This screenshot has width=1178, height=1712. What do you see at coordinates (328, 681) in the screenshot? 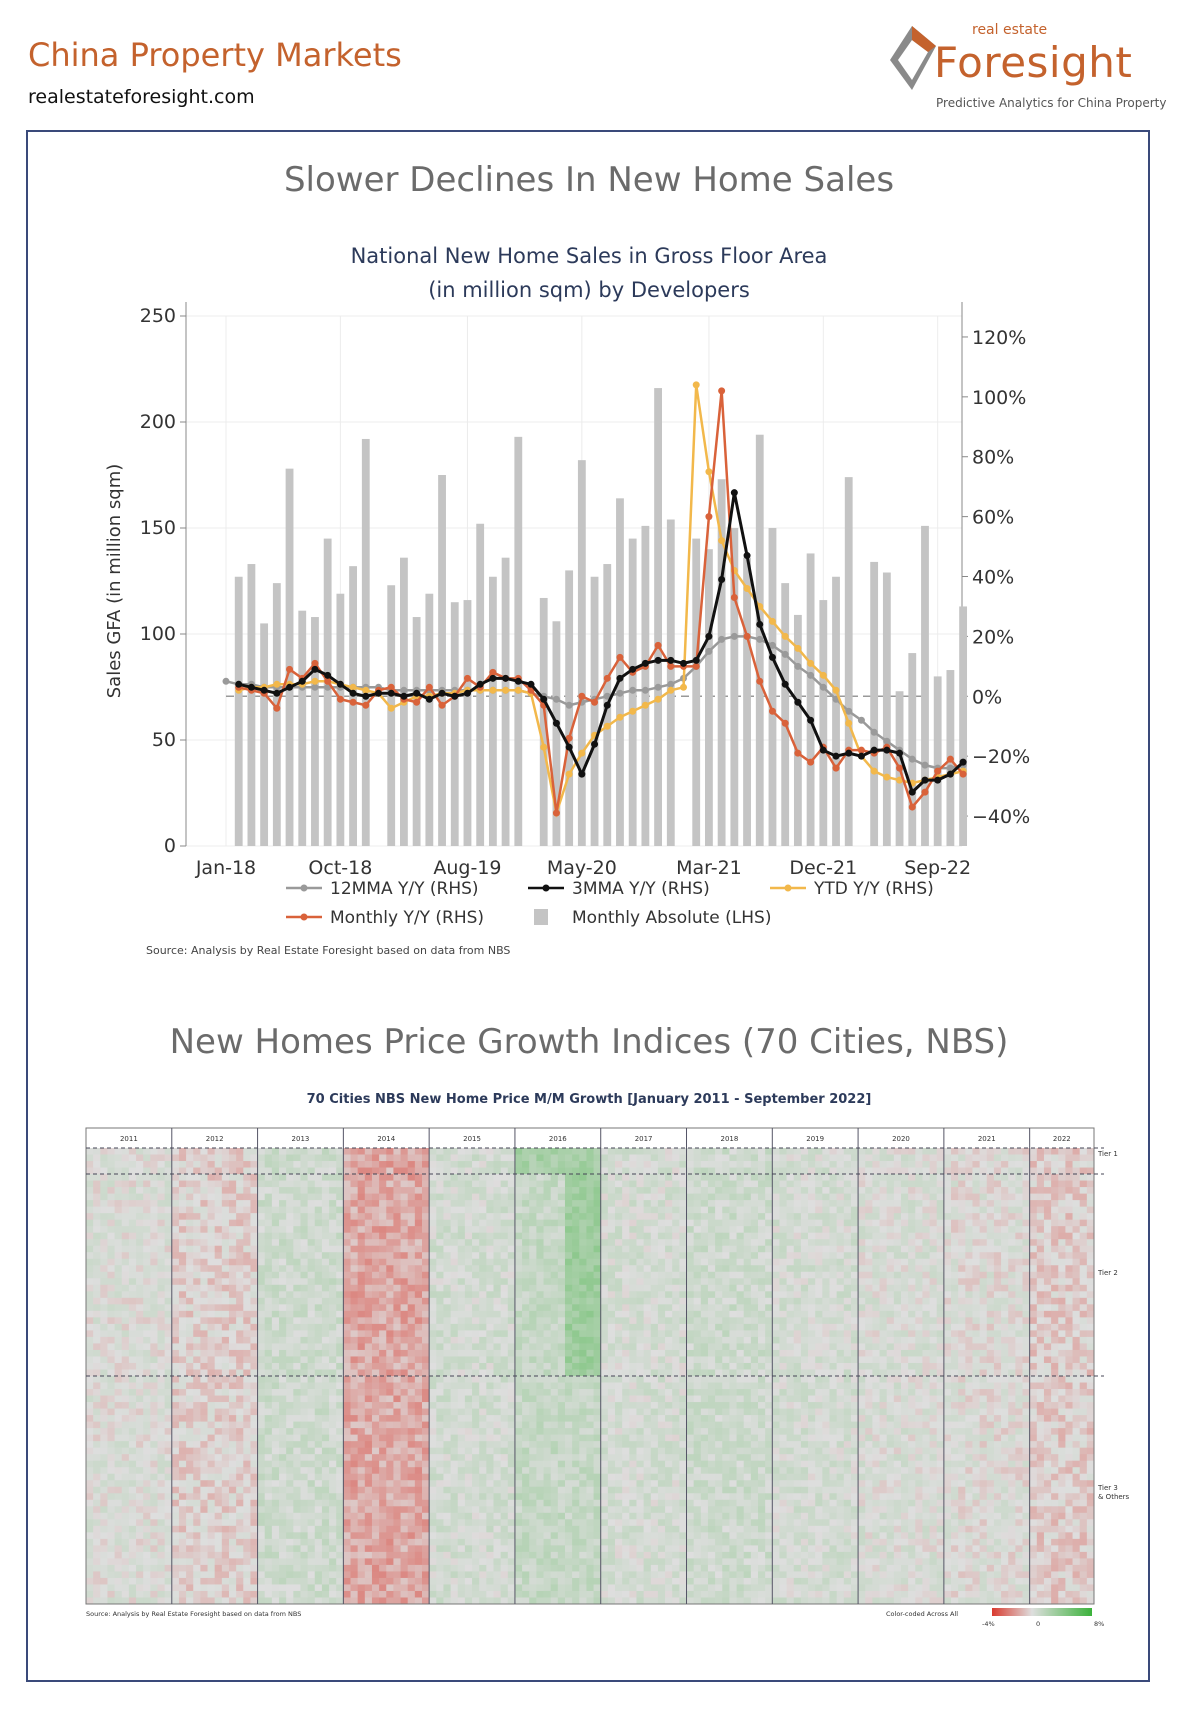
I see `monthly-yoy-point` at bounding box center [328, 681].